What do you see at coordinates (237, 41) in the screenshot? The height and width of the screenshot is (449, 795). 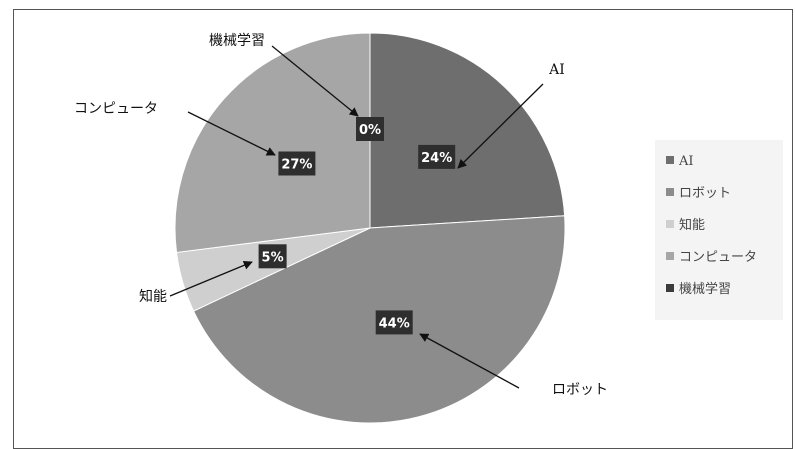 I see `callout-label-4: 機械学習` at bounding box center [237, 41].